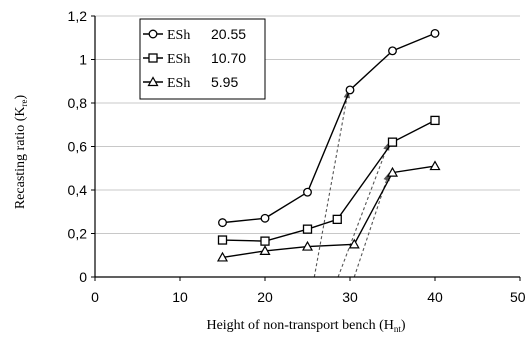  What do you see at coordinates (228, 34) in the screenshot?
I see `legend-value: 20.55` at bounding box center [228, 34].